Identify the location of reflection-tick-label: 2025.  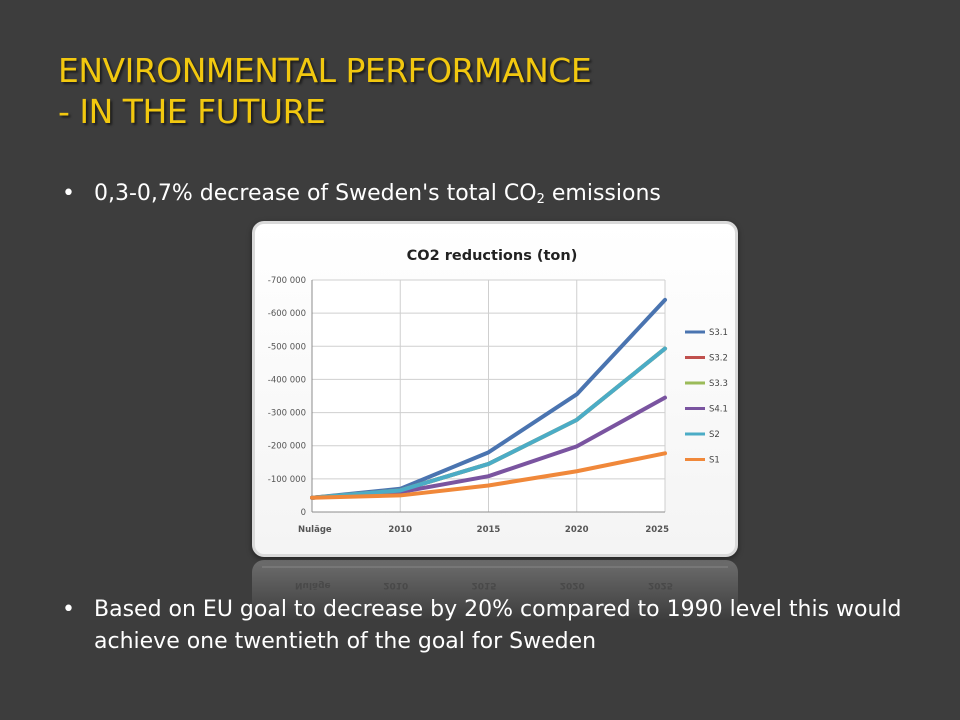
(661, 585).